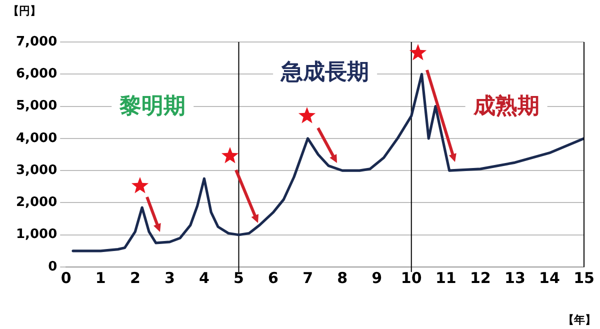  Describe the element at coordinates (325, 73) in the screenshot. I see `annotation: 急成長期` at that location.